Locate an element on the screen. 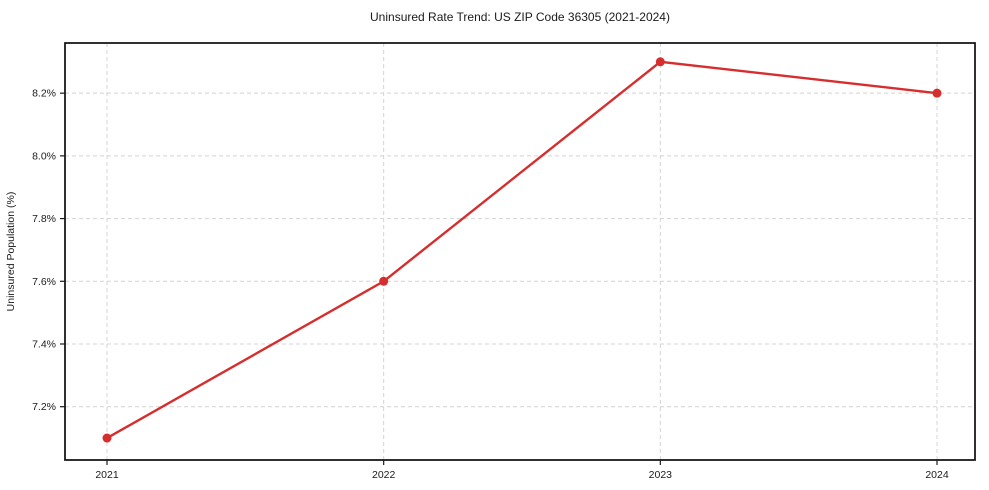 The height and width of the screenshot is (490, 989). y-axis-label: Uninsured Population (%) is located at coordinates (11, 252).